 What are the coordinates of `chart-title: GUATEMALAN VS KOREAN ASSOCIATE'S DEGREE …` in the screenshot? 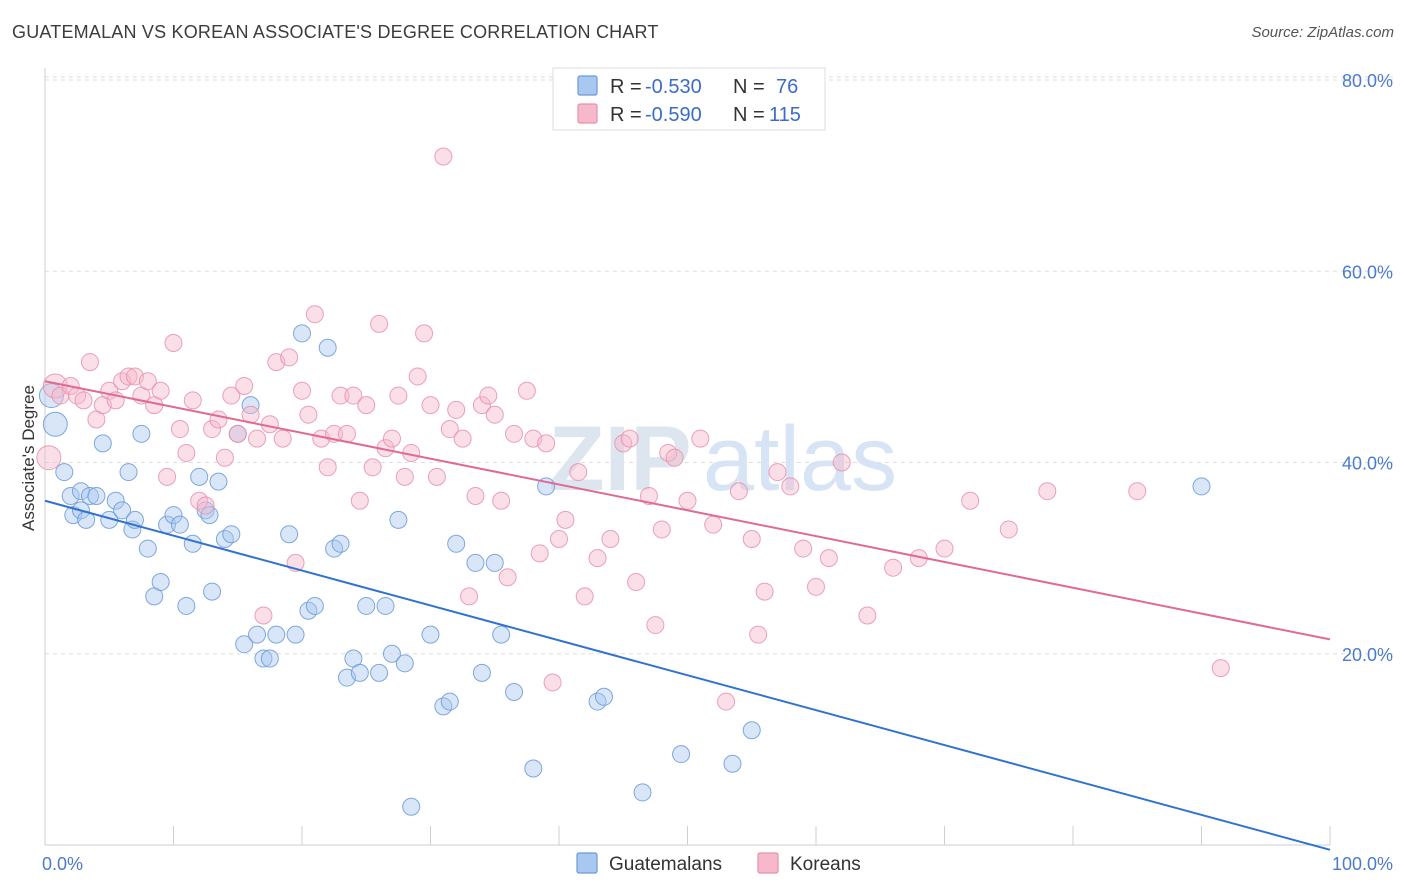 It's located at (335, 32).